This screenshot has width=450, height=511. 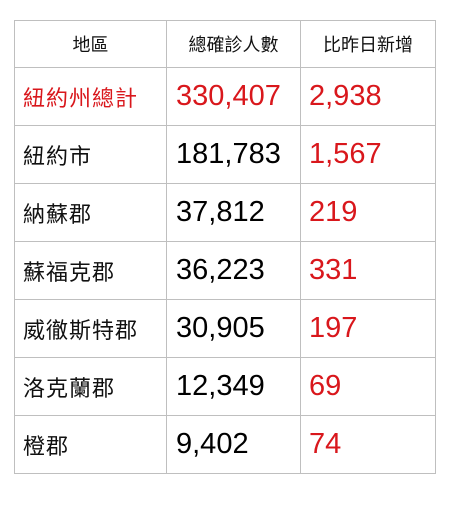 I want to click on header-region: 地區, so click(x=90, y=44).